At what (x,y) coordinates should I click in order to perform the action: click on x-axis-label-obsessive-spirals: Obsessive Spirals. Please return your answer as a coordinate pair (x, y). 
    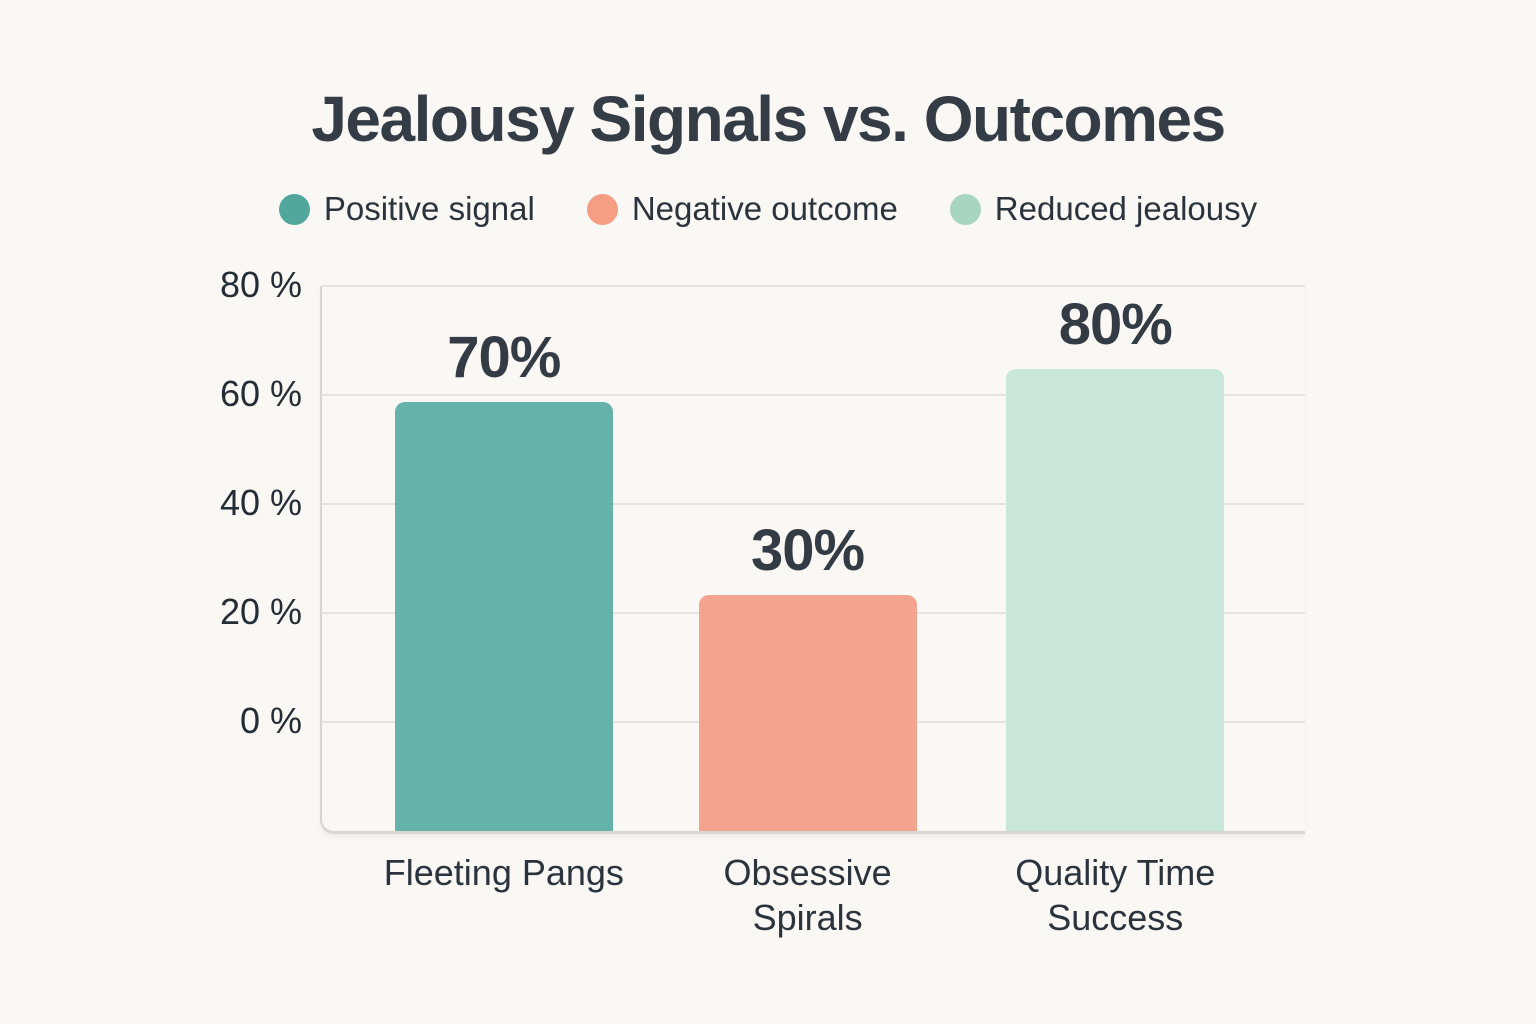
    Looking at the image, I should click on (807, 895).